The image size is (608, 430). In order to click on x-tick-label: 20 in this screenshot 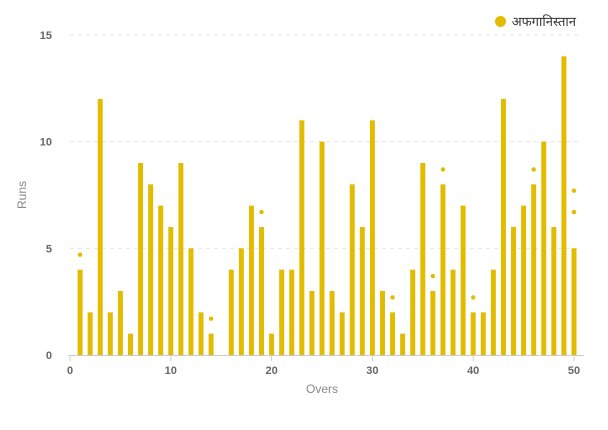, I will do `click(271, 371)`.